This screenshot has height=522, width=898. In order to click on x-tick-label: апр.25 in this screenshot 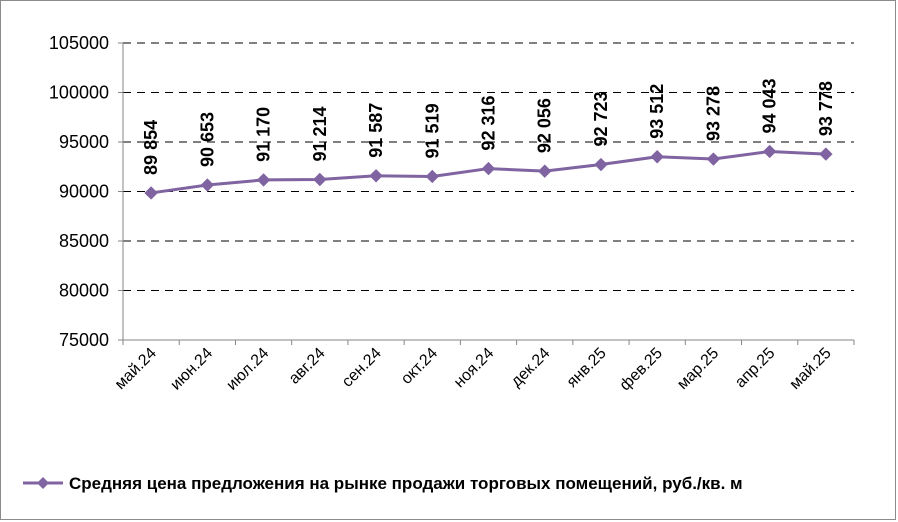, I will do `click(755, 368)`.